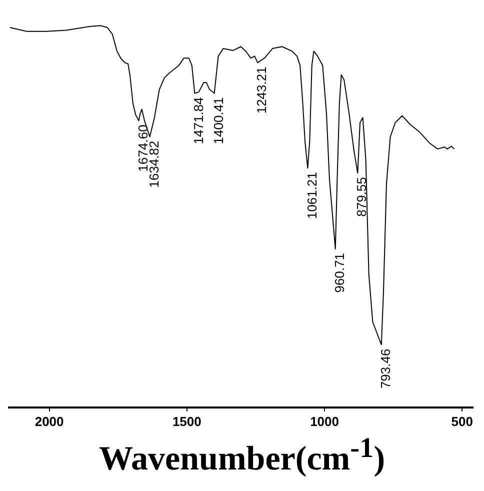 Image resolution: width=484 pixels, height=491 pixels. I want to click on x-tick-label: 500, so click(462, 421).